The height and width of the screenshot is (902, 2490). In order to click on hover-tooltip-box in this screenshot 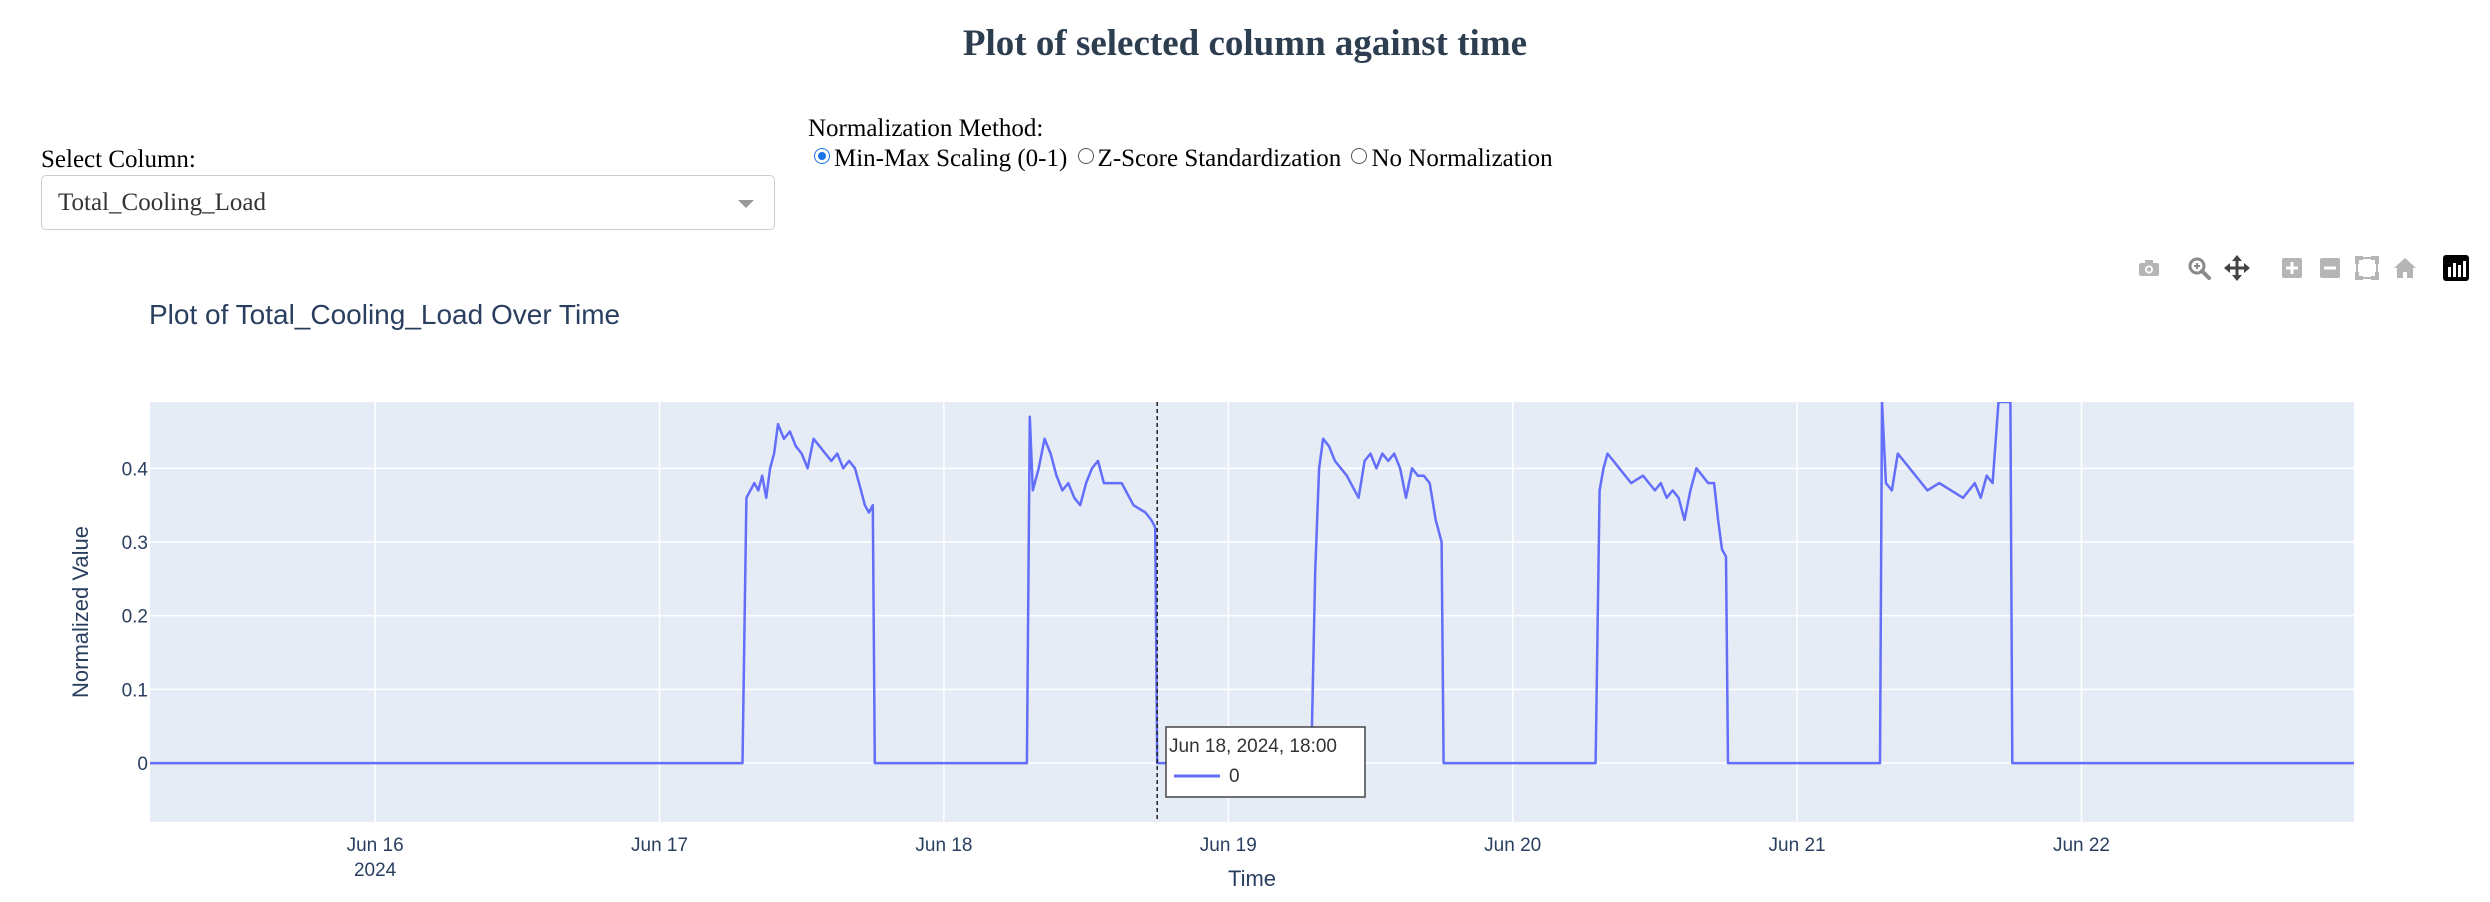, I will do `click(1265, 762)`.